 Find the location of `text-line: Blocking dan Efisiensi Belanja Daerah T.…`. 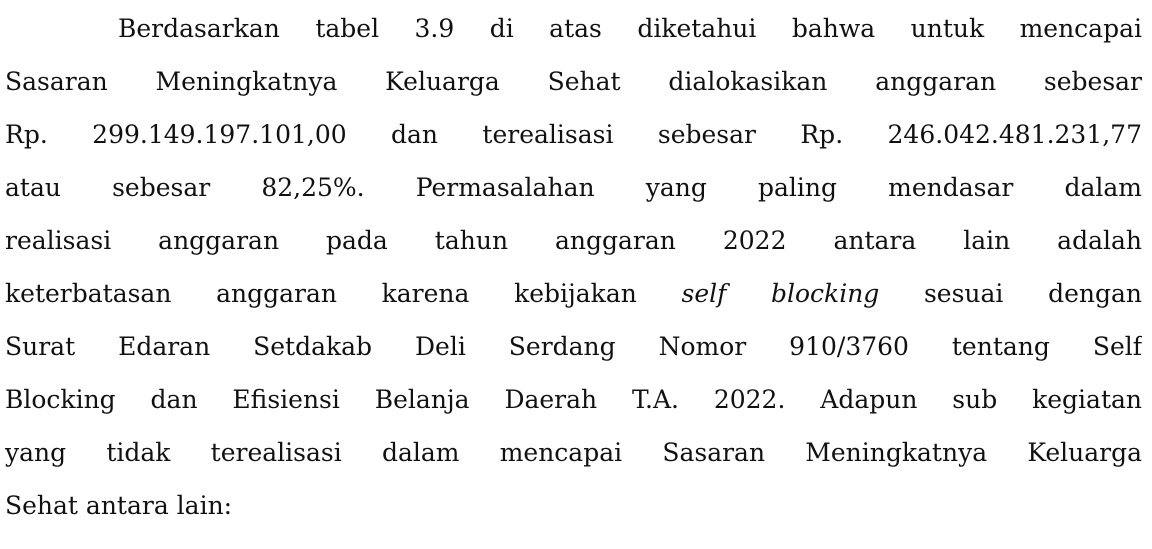

text-line: Blocking dan Efisiensi Belanja Daerah T.… is located at coordinates (573, 399).